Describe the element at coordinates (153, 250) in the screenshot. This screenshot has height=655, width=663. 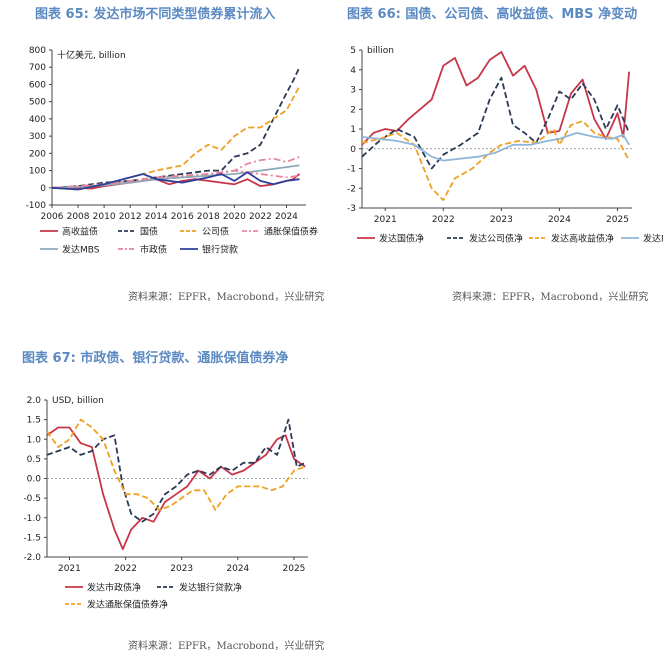
I see `legend-label: 市政债` at that location.